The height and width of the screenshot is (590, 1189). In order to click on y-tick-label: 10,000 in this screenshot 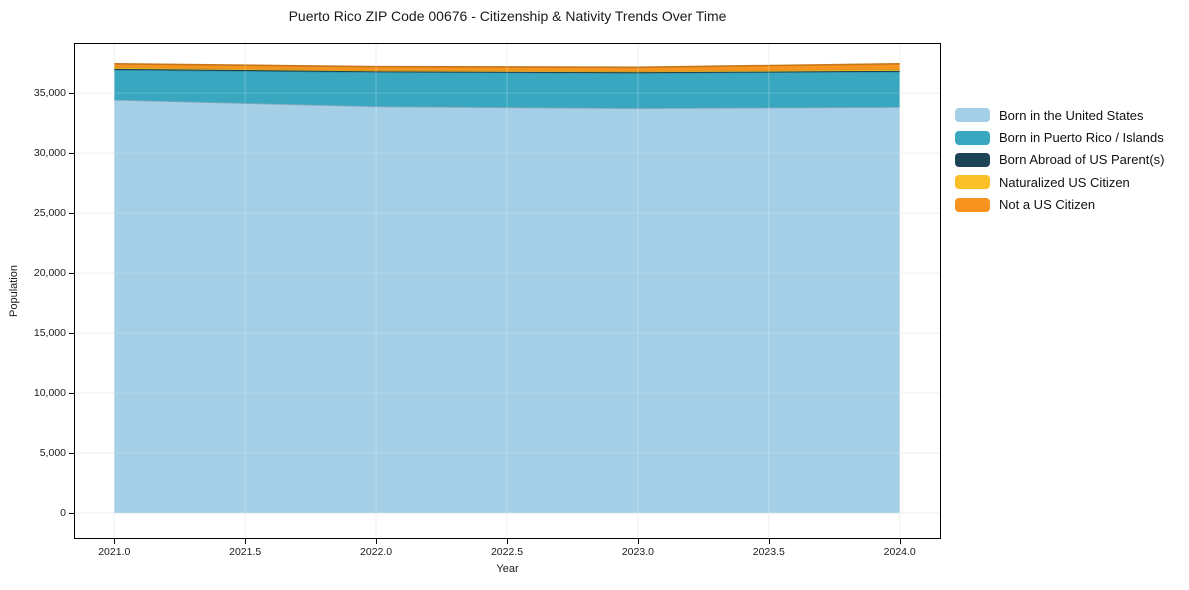, I will do `click(49, 393)`.